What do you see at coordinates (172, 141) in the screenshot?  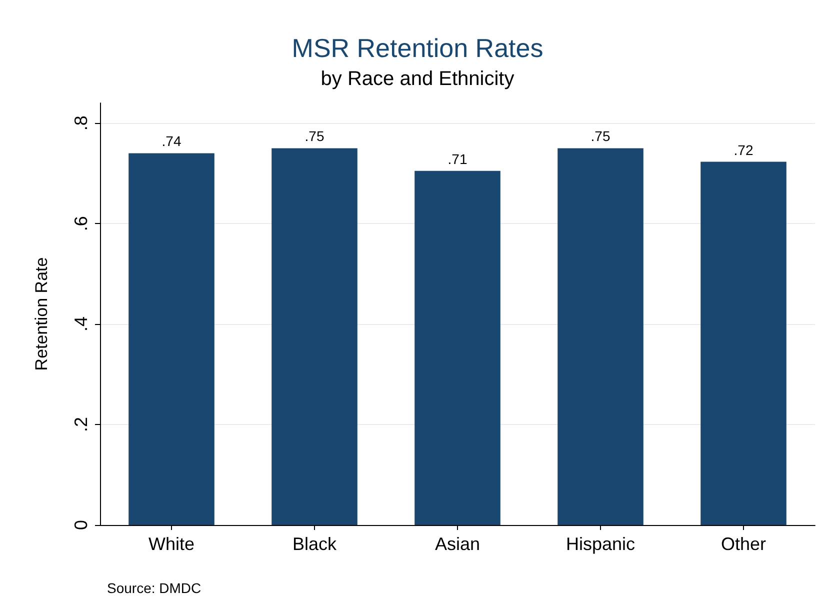 I see `data-label: .74` at bounding box center [172, 141].